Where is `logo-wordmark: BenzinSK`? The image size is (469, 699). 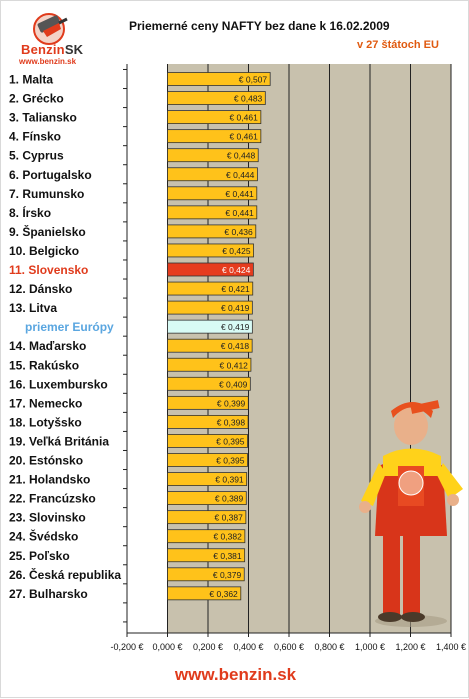
logo-wordmark: BenzinSK is located at coordinates (52, 49).